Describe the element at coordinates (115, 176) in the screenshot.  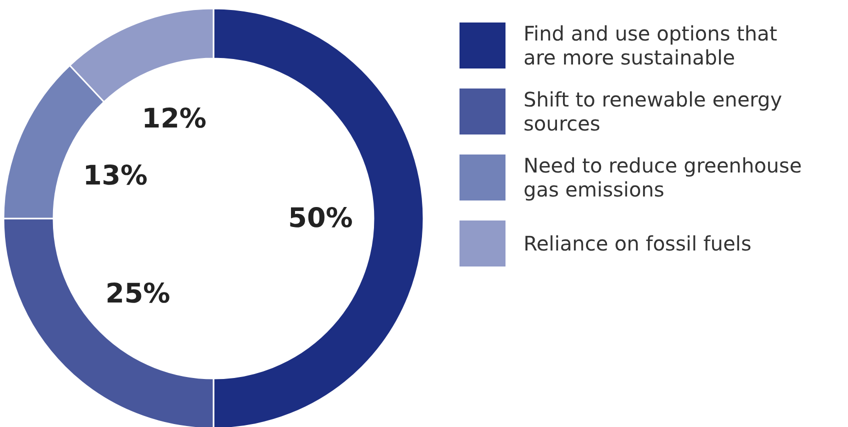
I see `data-label: 13%` at that location.